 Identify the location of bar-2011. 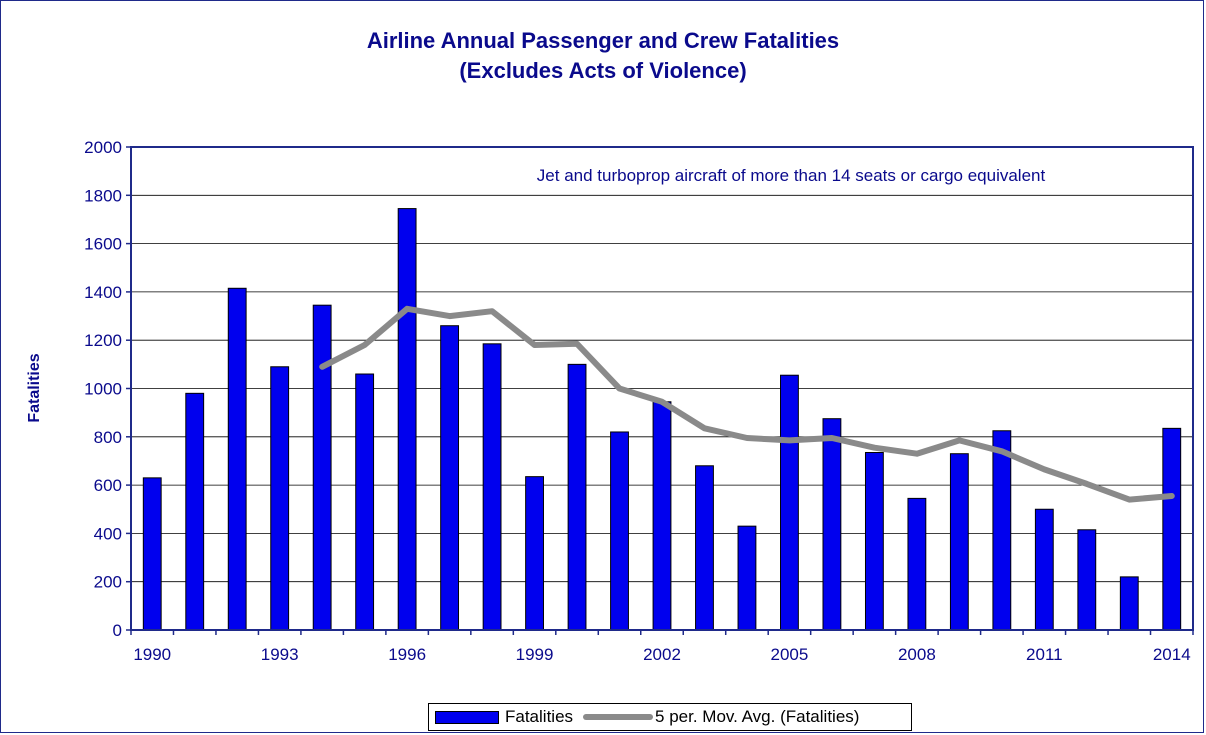
(1044, 569).